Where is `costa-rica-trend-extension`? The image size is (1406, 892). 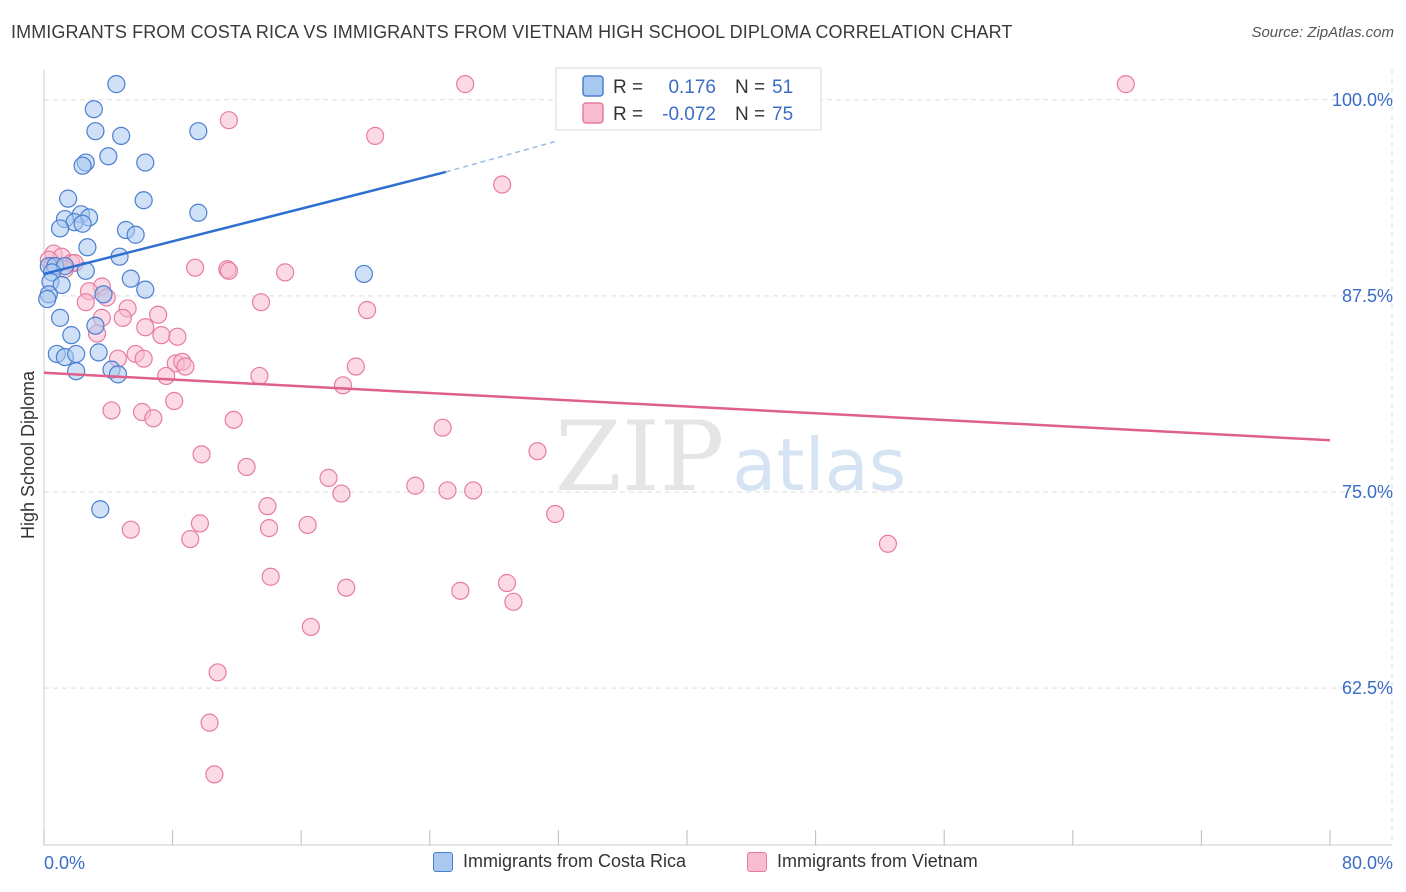
costa-rica-trend-extension is located at coordinates (502, 156).